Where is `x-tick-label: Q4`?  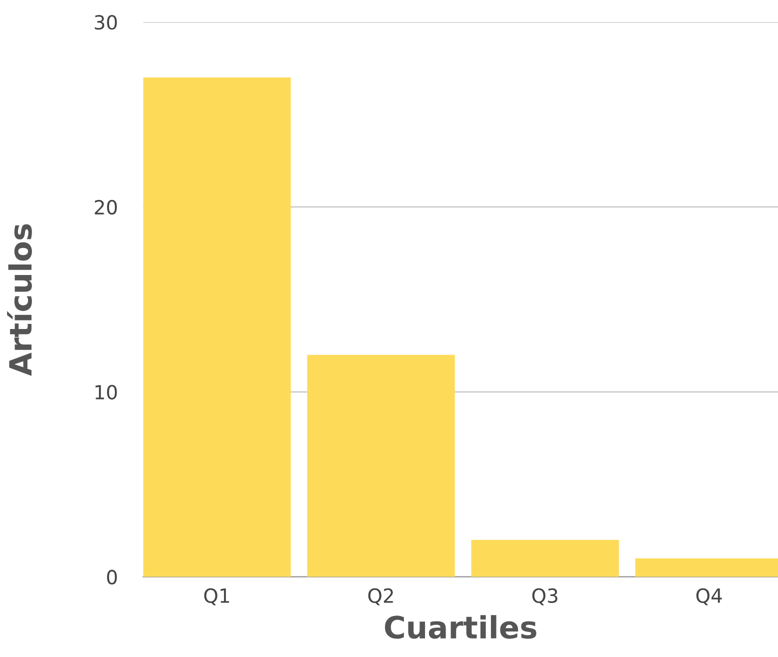
x-tick-label: Q4 is located at coordinates (709, 597).